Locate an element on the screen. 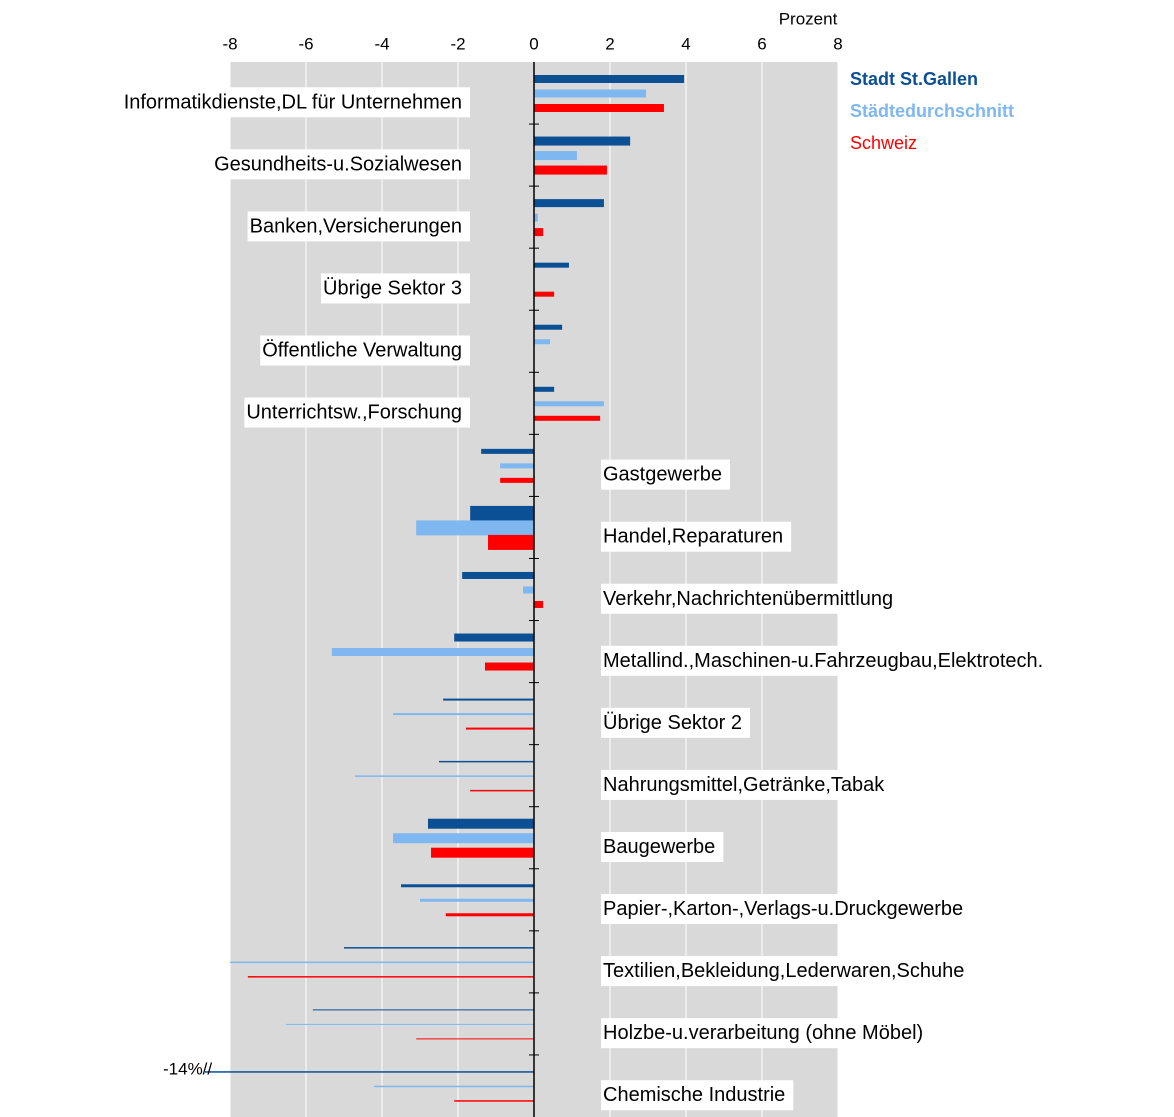 The image size is (1174, 1117). category-label: Holzbe-u.verarbeitung (ohne Möbel) is located at coordinates (763, 1033).